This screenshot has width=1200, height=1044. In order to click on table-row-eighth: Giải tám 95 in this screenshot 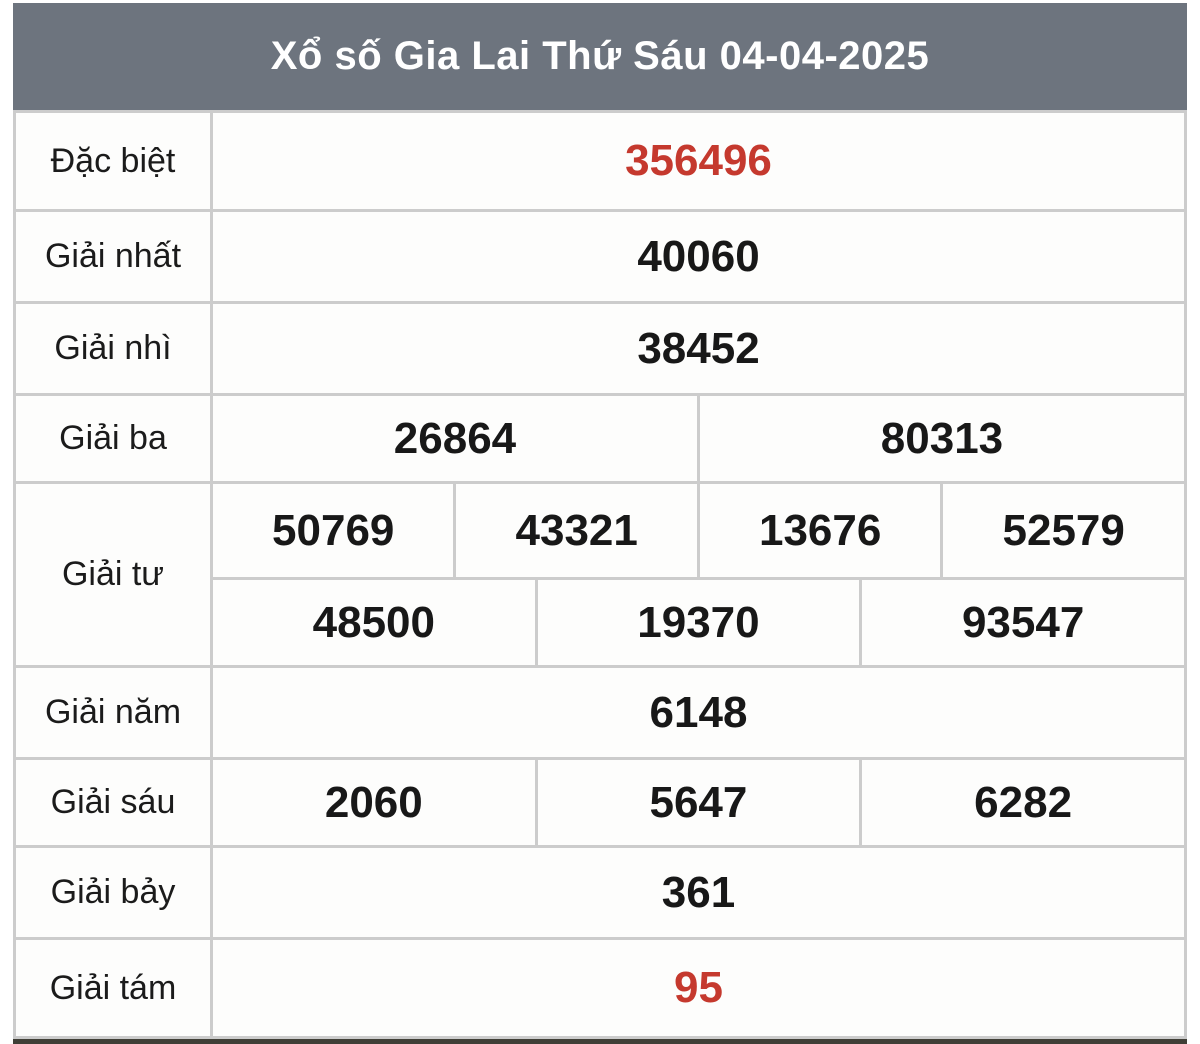, I will do `click(600, 988)`.